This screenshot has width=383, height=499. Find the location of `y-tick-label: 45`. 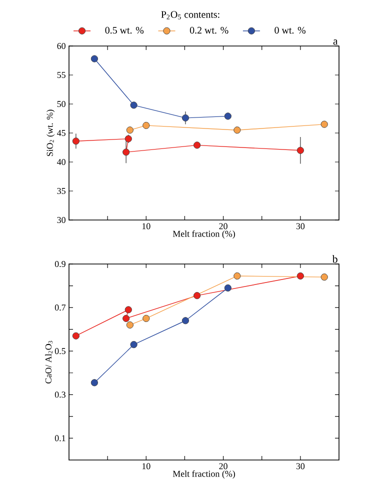

y-tick-label: 45 is located at coordinates (61, 133).